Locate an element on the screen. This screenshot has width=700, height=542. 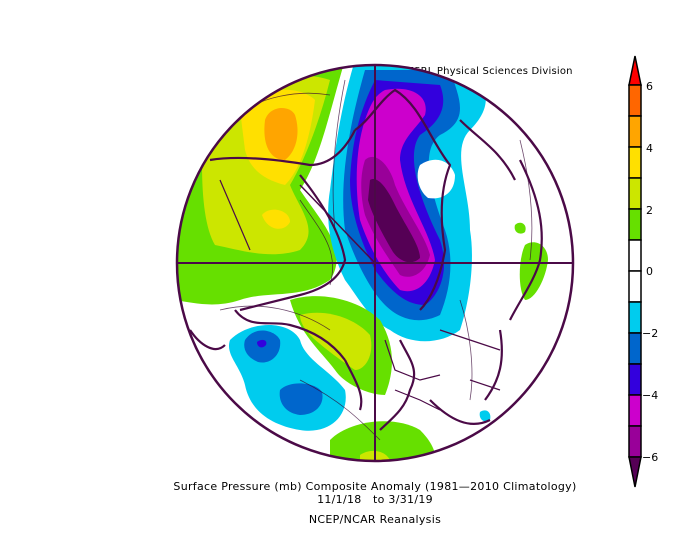
colorbar-tick: 0 is located at coordinates (649, 271).